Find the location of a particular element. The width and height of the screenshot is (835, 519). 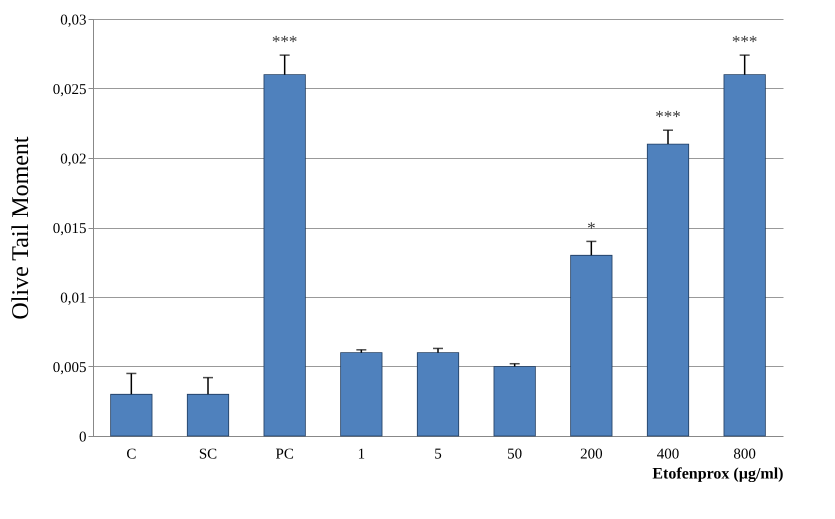

y-tick-label: 0,02 is located at coordinates (73, 160).